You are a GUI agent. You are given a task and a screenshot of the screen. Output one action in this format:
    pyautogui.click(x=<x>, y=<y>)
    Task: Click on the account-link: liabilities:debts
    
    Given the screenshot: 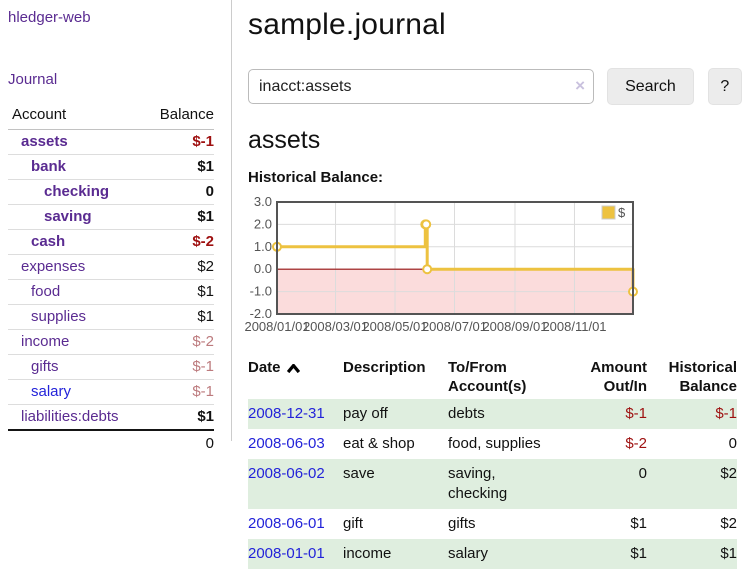 What is the action you would take?
    pyautogui.click(x=70, y=416)
    